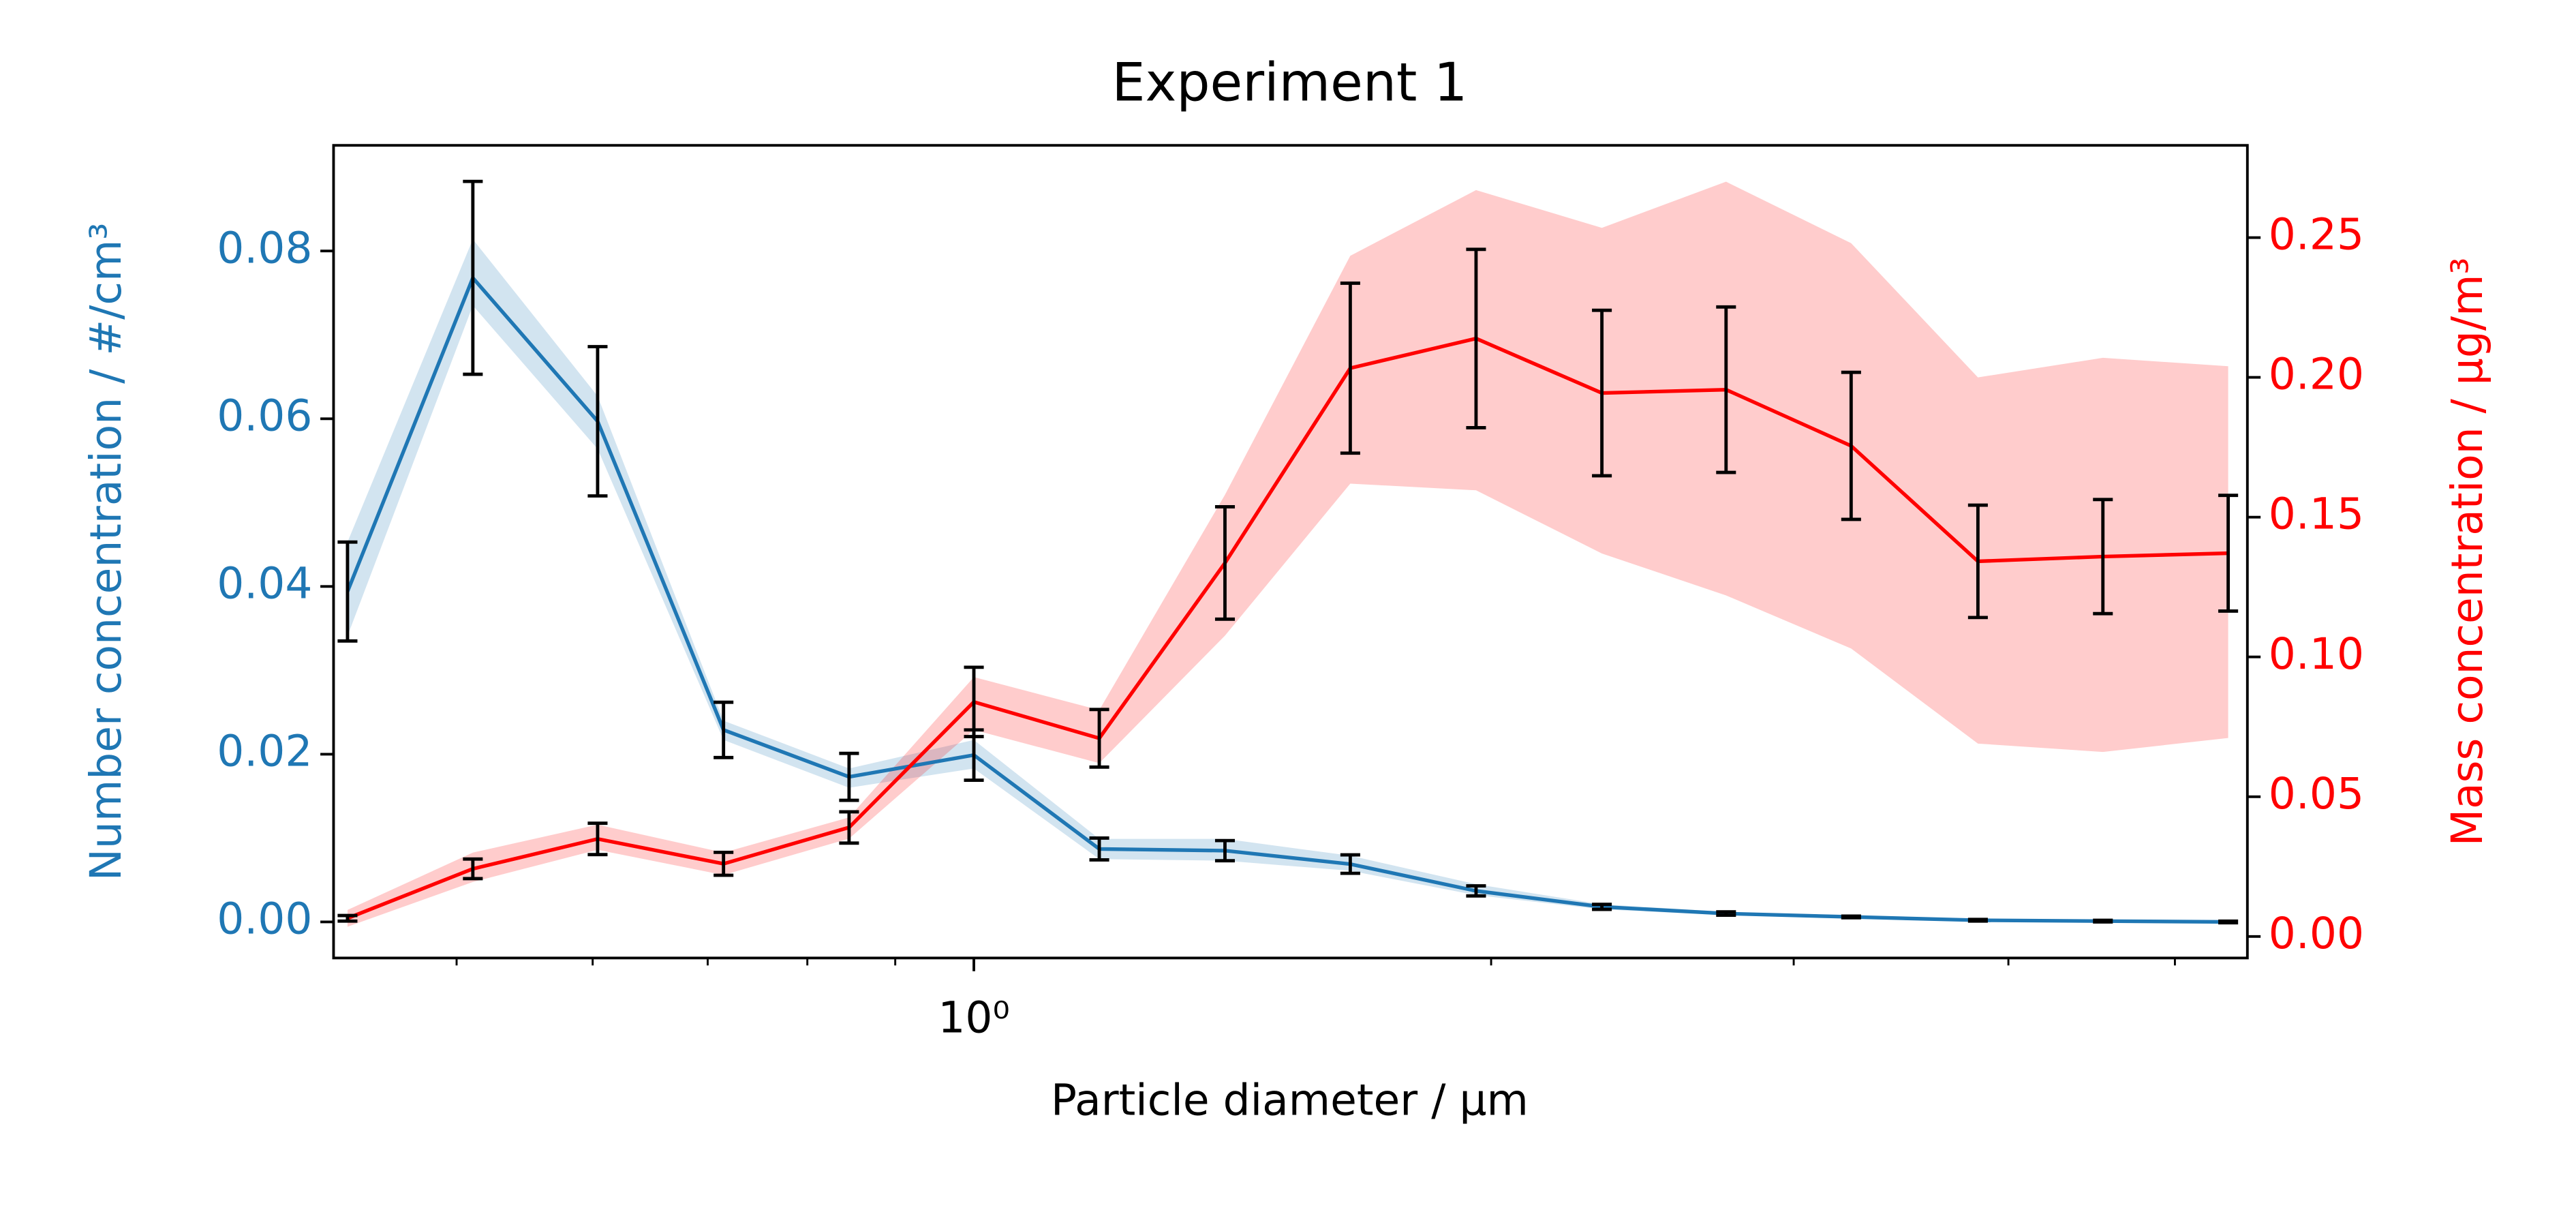 The width and height of the screenshot is (2576, 1227). Describe the element at coordinates (2316, 235) in the screenshot. I see `y2-tick-label: 0.25` at that location.